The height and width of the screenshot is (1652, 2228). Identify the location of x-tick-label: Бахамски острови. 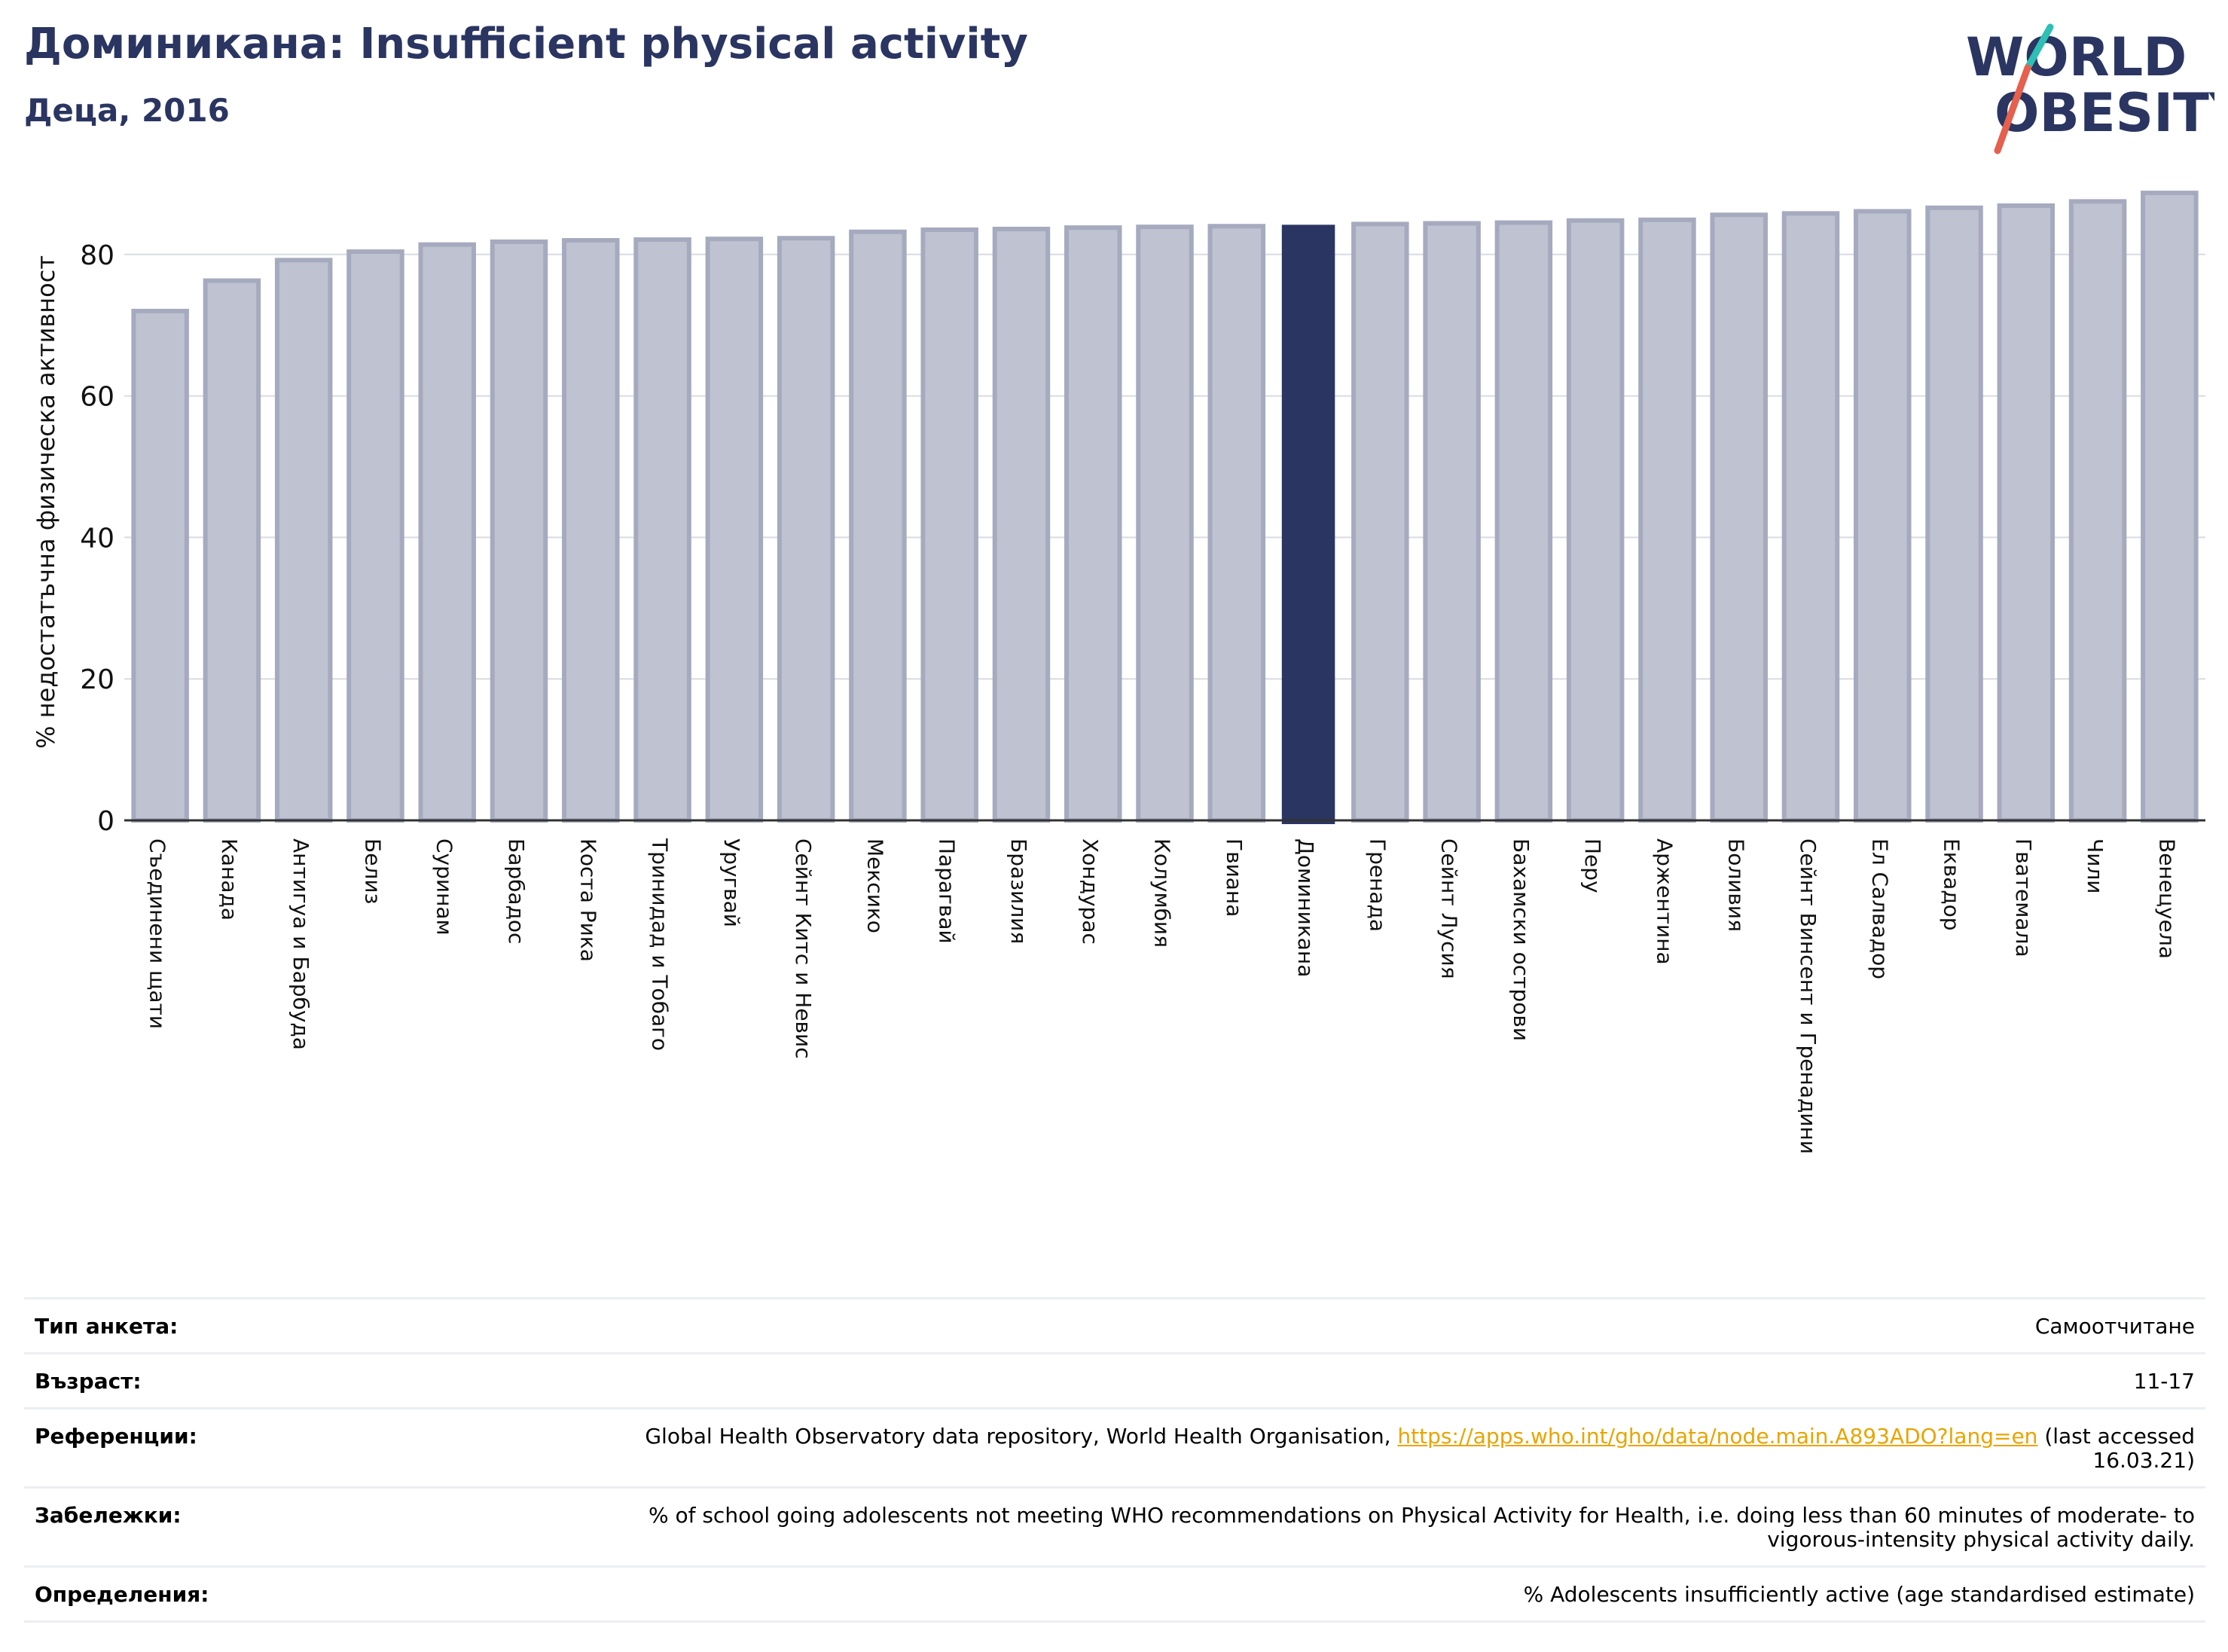
(1521, 940).